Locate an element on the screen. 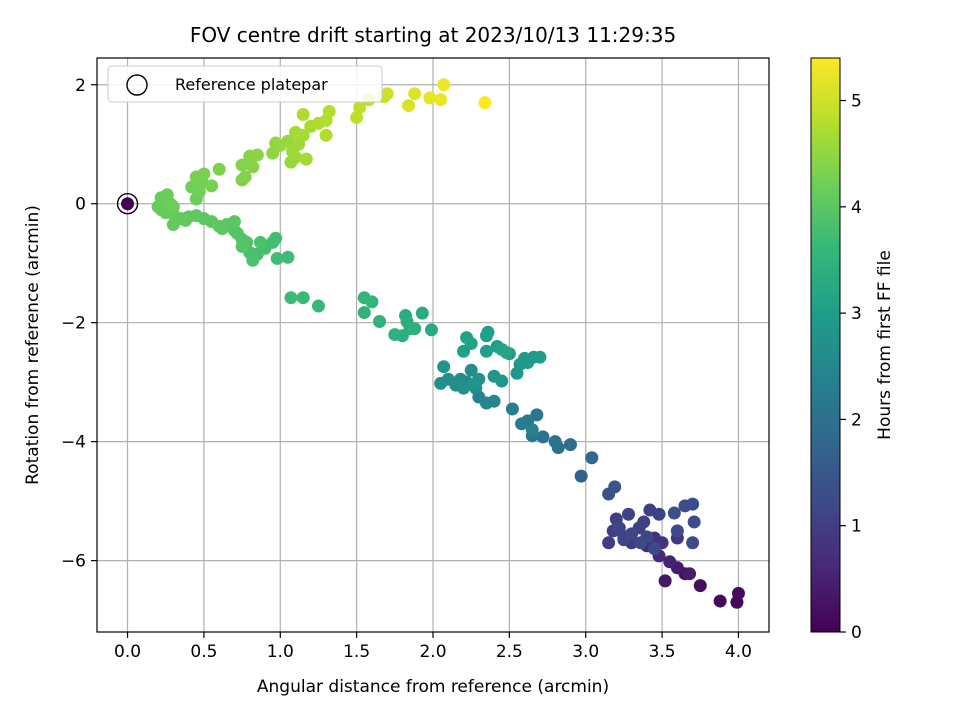 This screenshot has width=960, height=720. colorbar-ticks: 0 1 2 3 4 5 is located at coordinates (851, 367).